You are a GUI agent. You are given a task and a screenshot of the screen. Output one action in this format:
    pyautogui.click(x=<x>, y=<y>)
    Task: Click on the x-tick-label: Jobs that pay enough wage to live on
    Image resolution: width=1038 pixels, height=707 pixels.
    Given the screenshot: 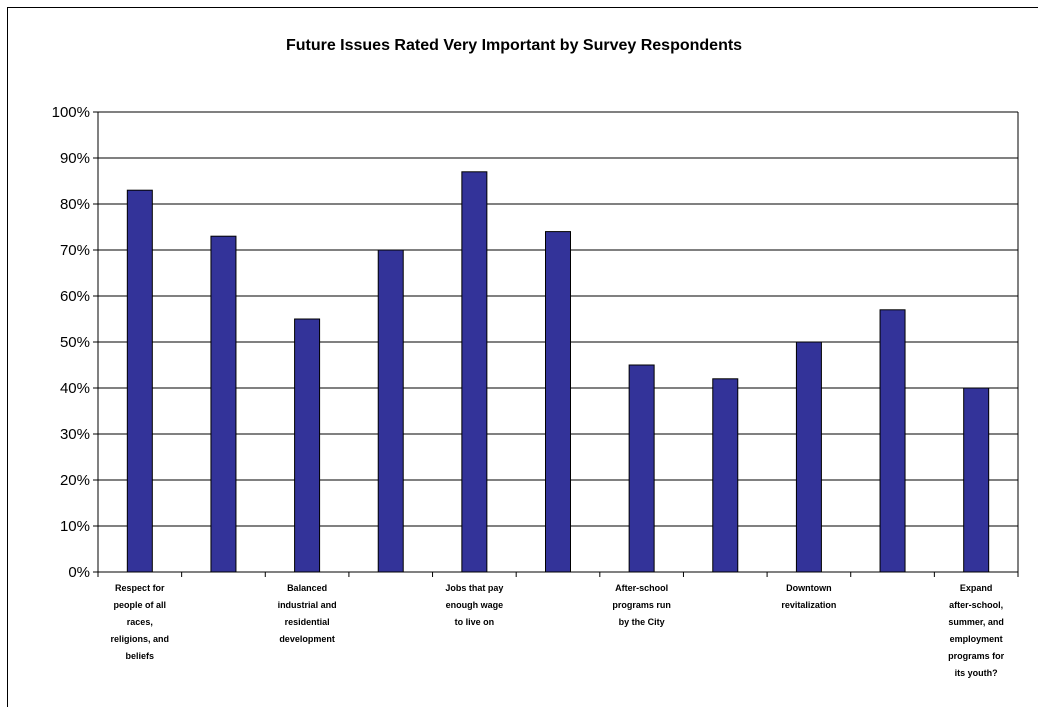 What is the action you would take?
    pyautogui.click(x=474, y=605)
    